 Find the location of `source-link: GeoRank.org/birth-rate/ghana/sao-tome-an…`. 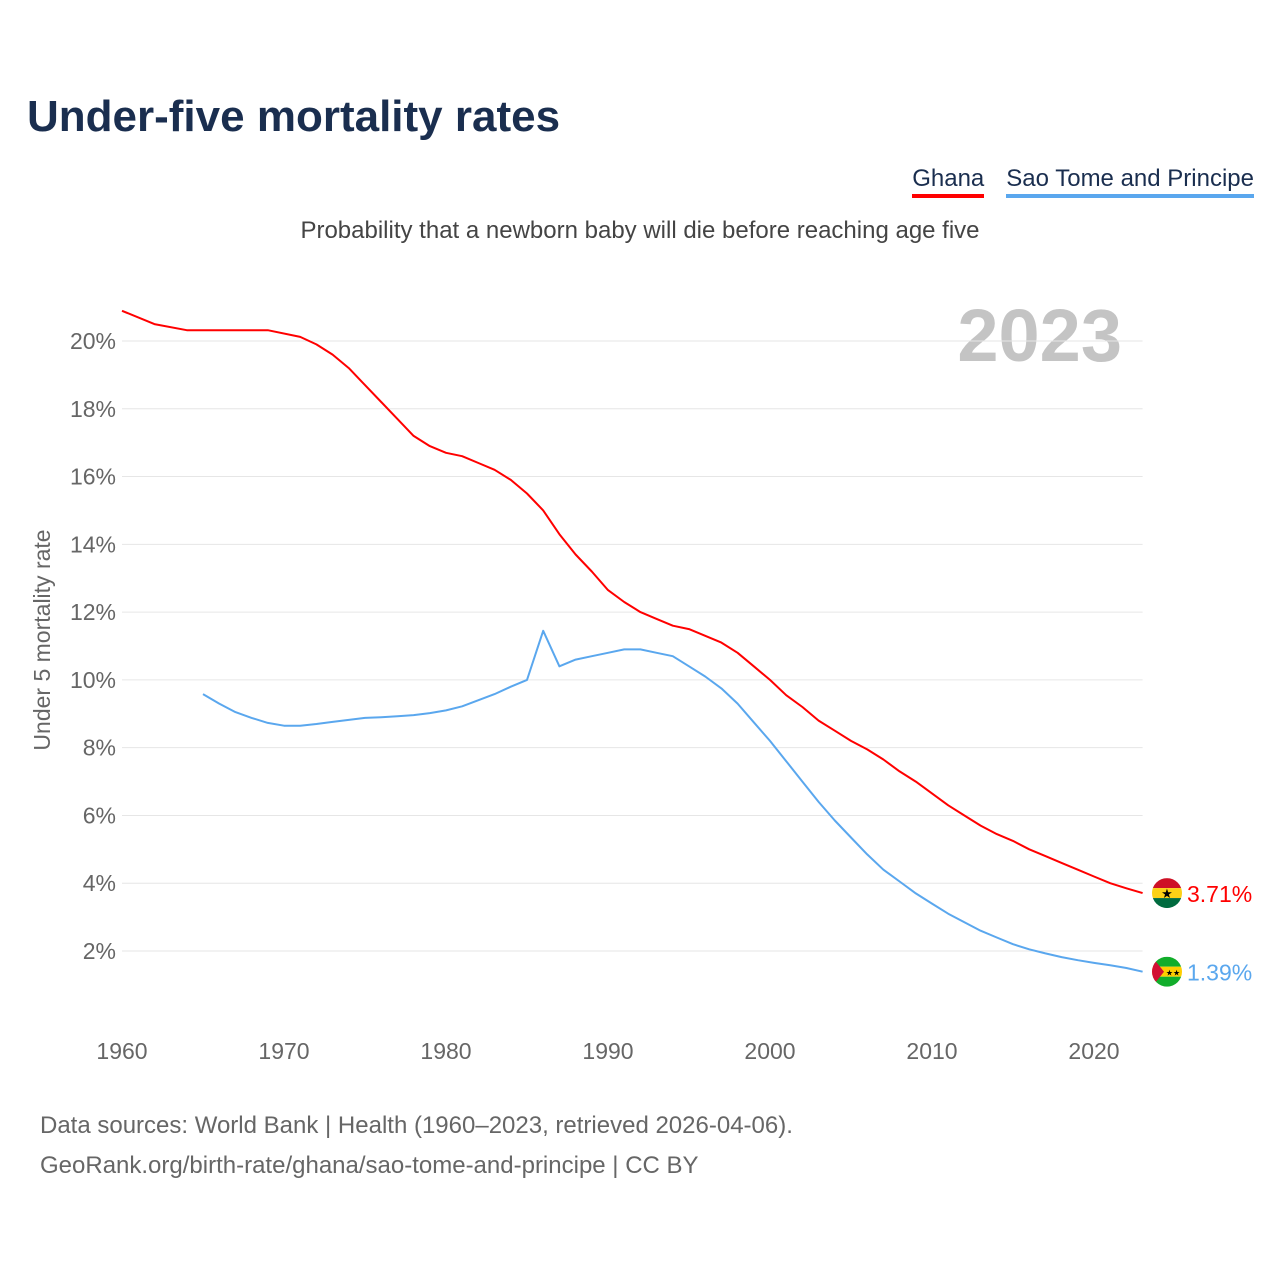

source-link: GeoRank.org/birth-rate/ghana/sao-tome-an… is located at coordinates (369, 1165).